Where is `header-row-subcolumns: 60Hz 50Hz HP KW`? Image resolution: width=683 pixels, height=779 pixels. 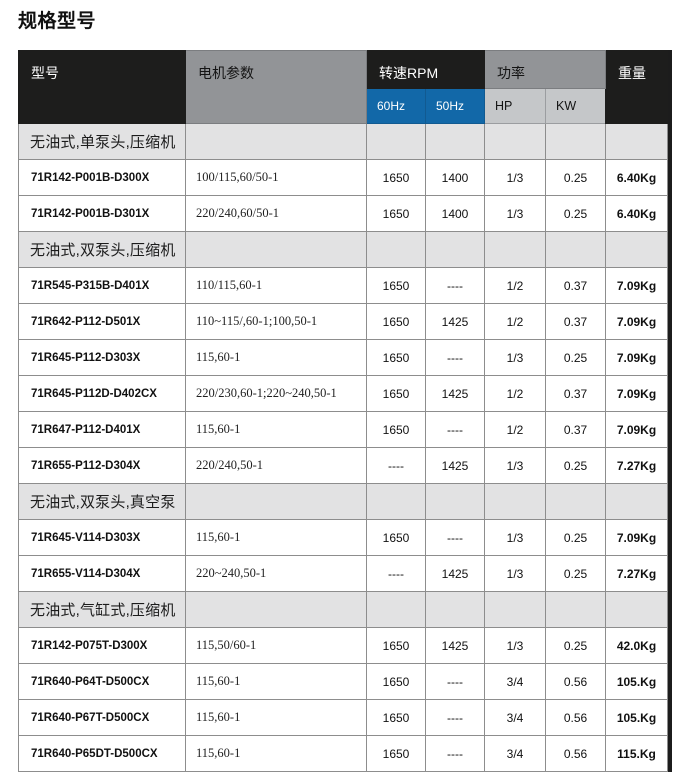 header-row-subcolumns: 60Hz 50Hz HP KW is located at coordinates (343, 106).